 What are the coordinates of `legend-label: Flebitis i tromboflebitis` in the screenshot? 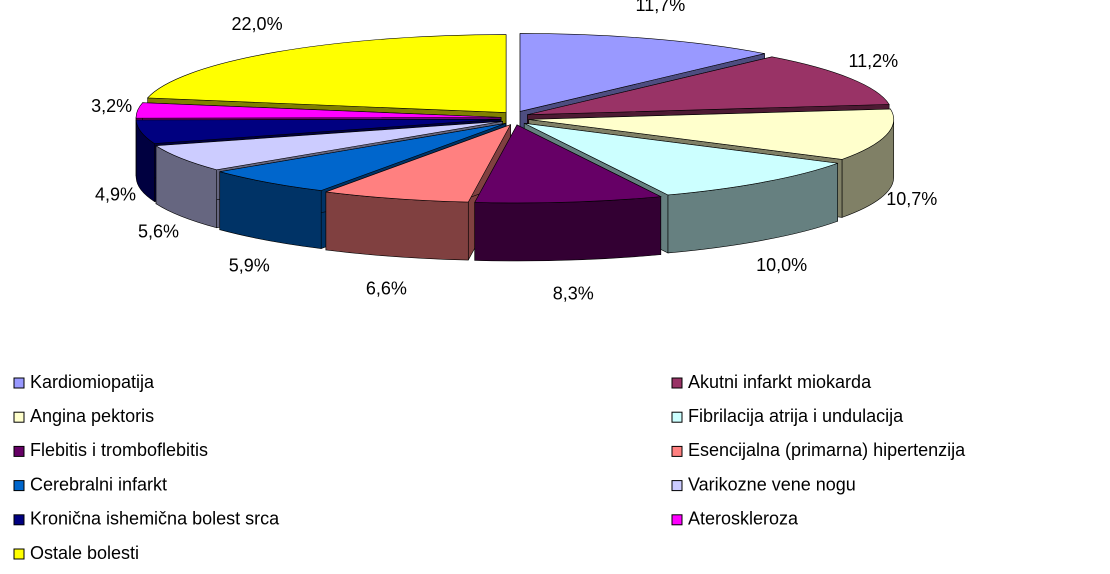 It's located at (119, 450).